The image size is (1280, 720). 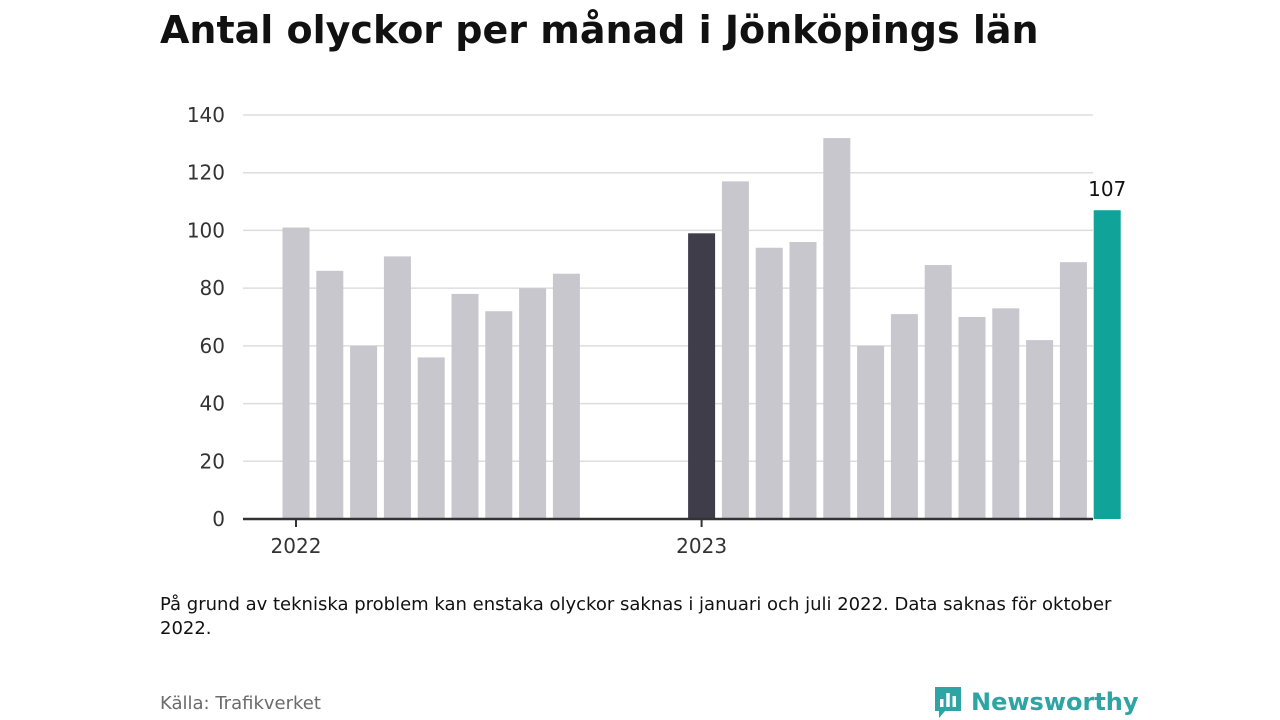 I want to click on y-tick-label: 0, so click(x=218, y=519).